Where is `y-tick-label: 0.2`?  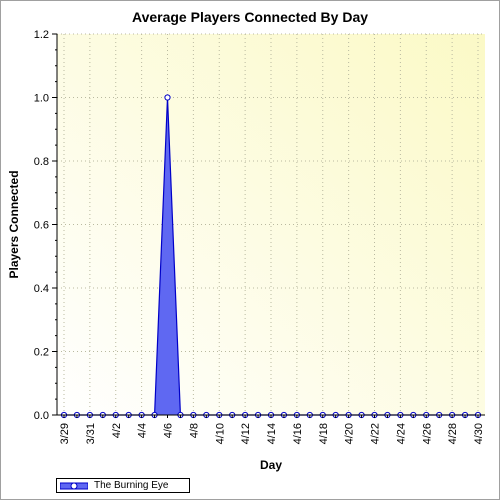
y-tick-label: 0.2 is located at coordinates (41, 353).